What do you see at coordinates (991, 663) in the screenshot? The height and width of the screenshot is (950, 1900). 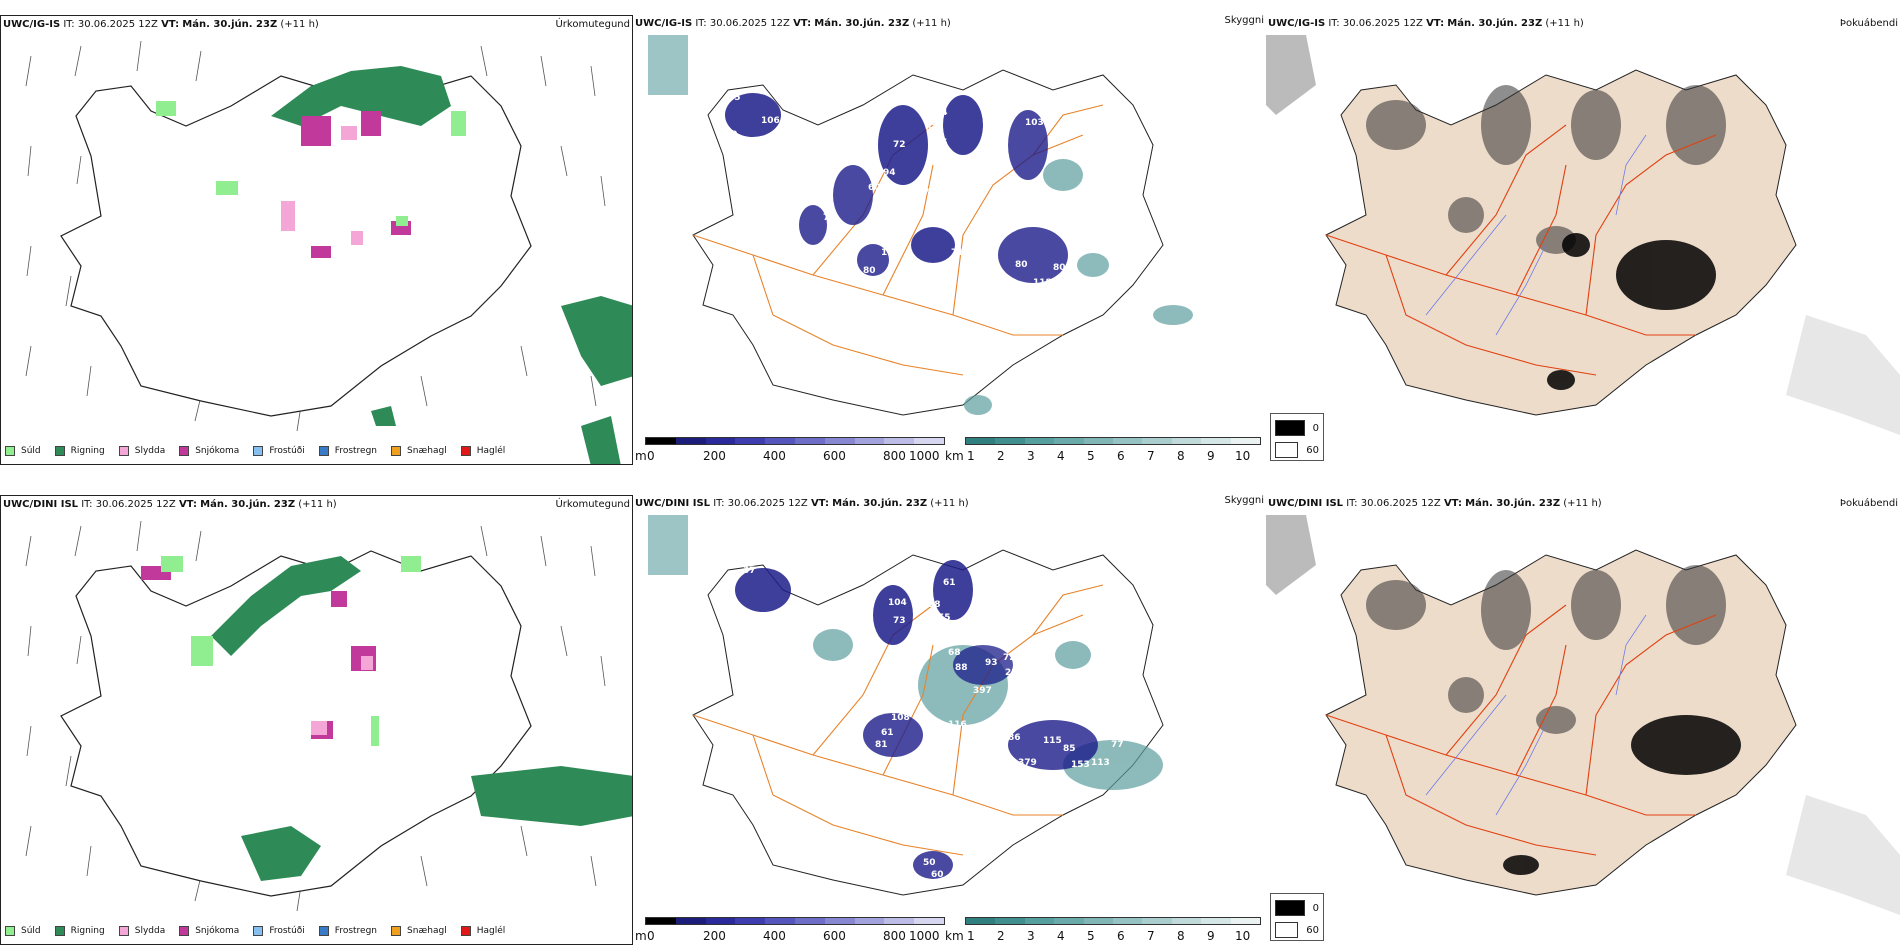 I see `svg-text: 93` at bounding box center [991, 663].